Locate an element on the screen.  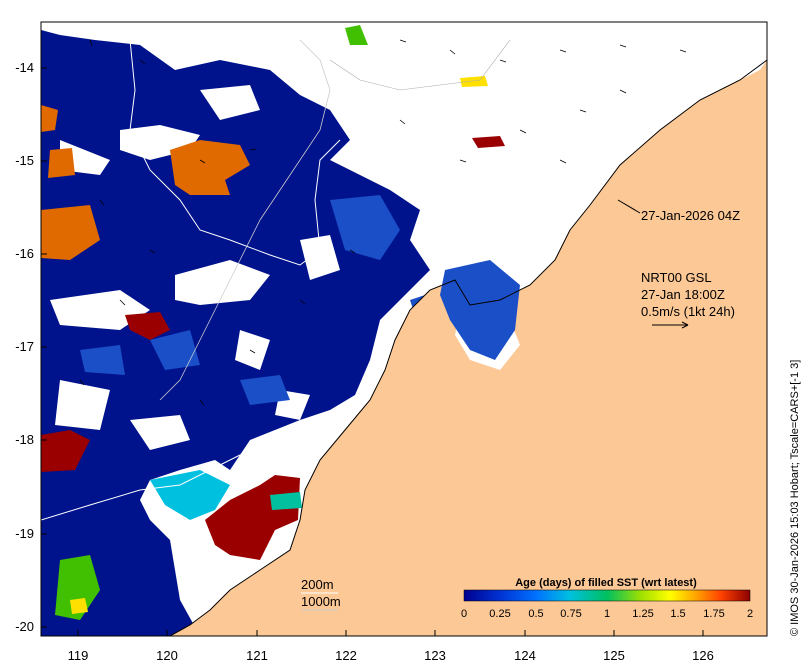
vector-scale-label: 0.5m/s (1kt 24h) is located at coordinates (688, 311).